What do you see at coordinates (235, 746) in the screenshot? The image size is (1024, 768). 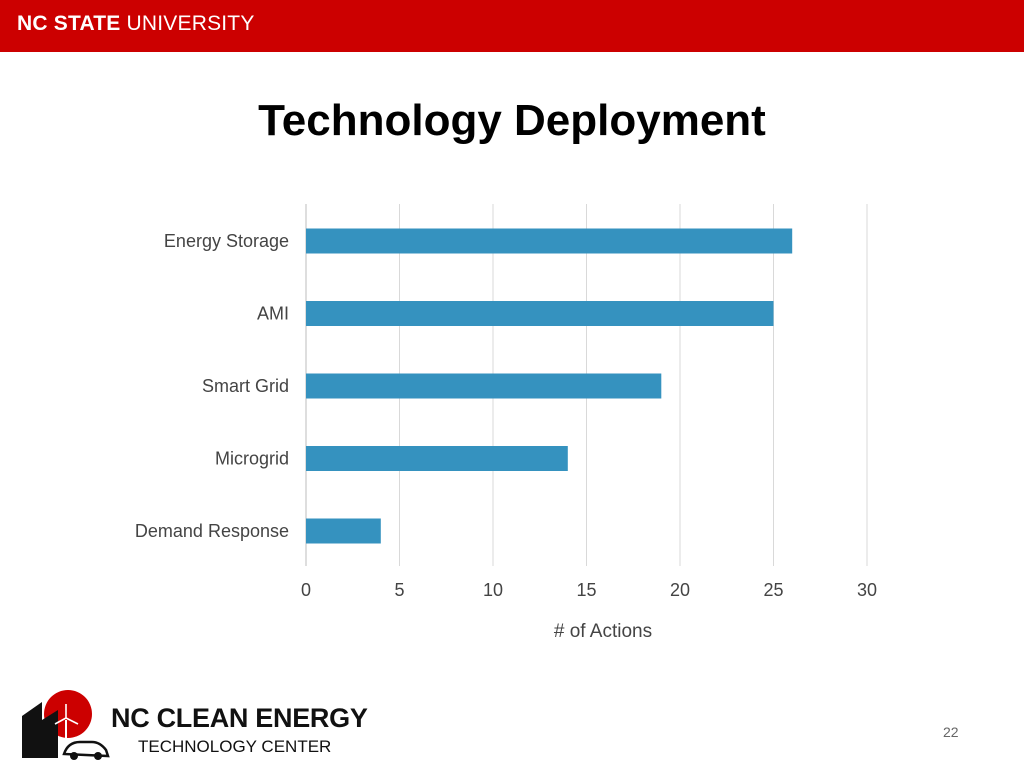 I see `logo-subtitle: TECHNOLOGY CENTER` at bounding box center [235, 746].